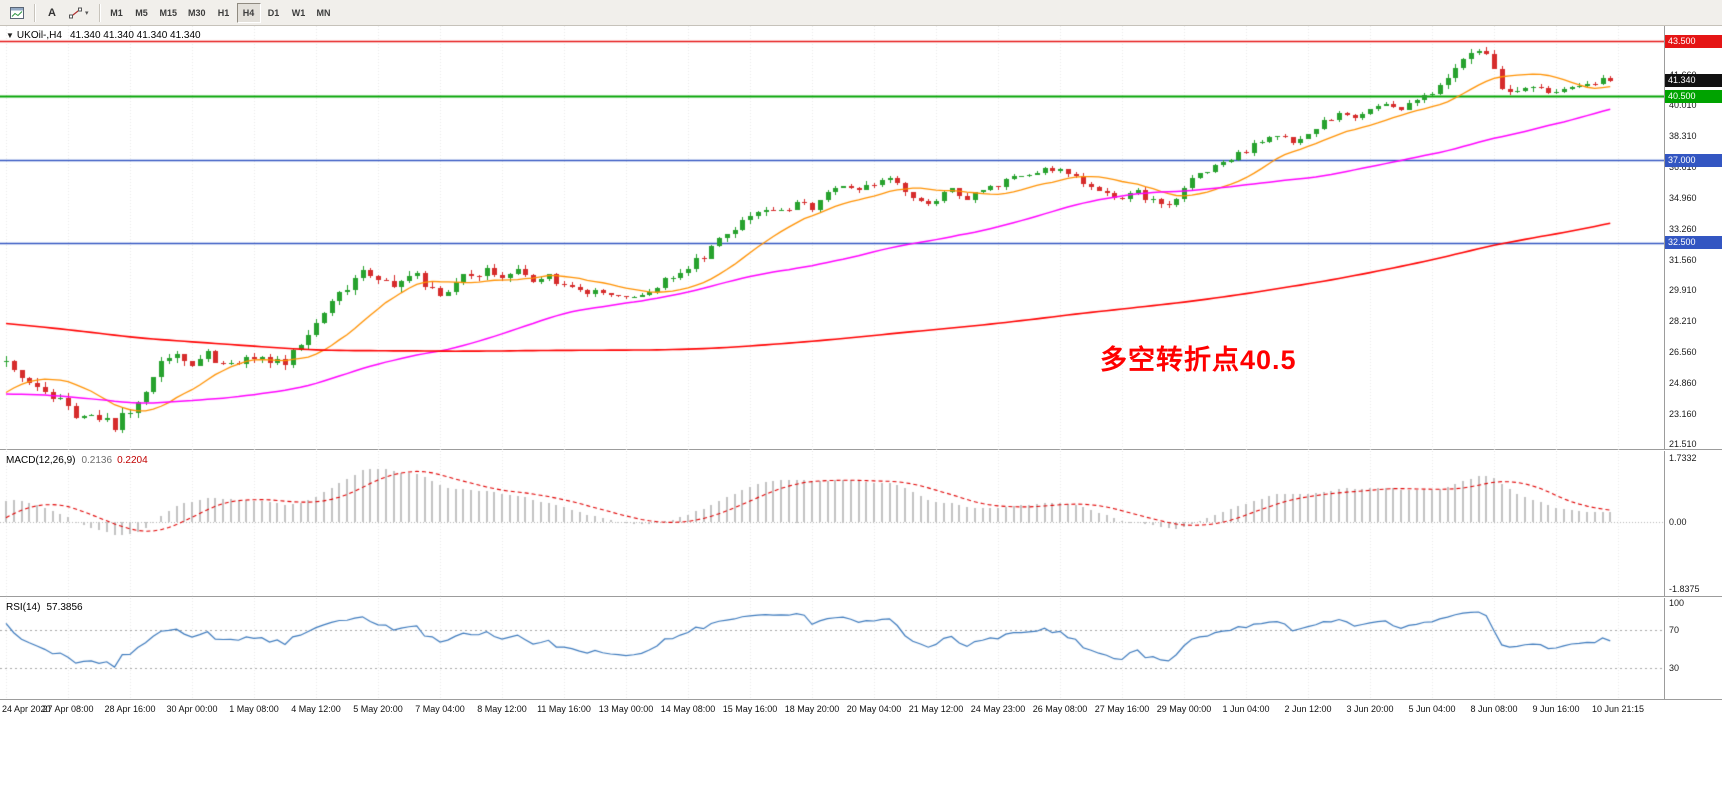 This screenshot has width=1722, height=795. I want to click on date-label: 18 May 20:00, so click(812, 709).